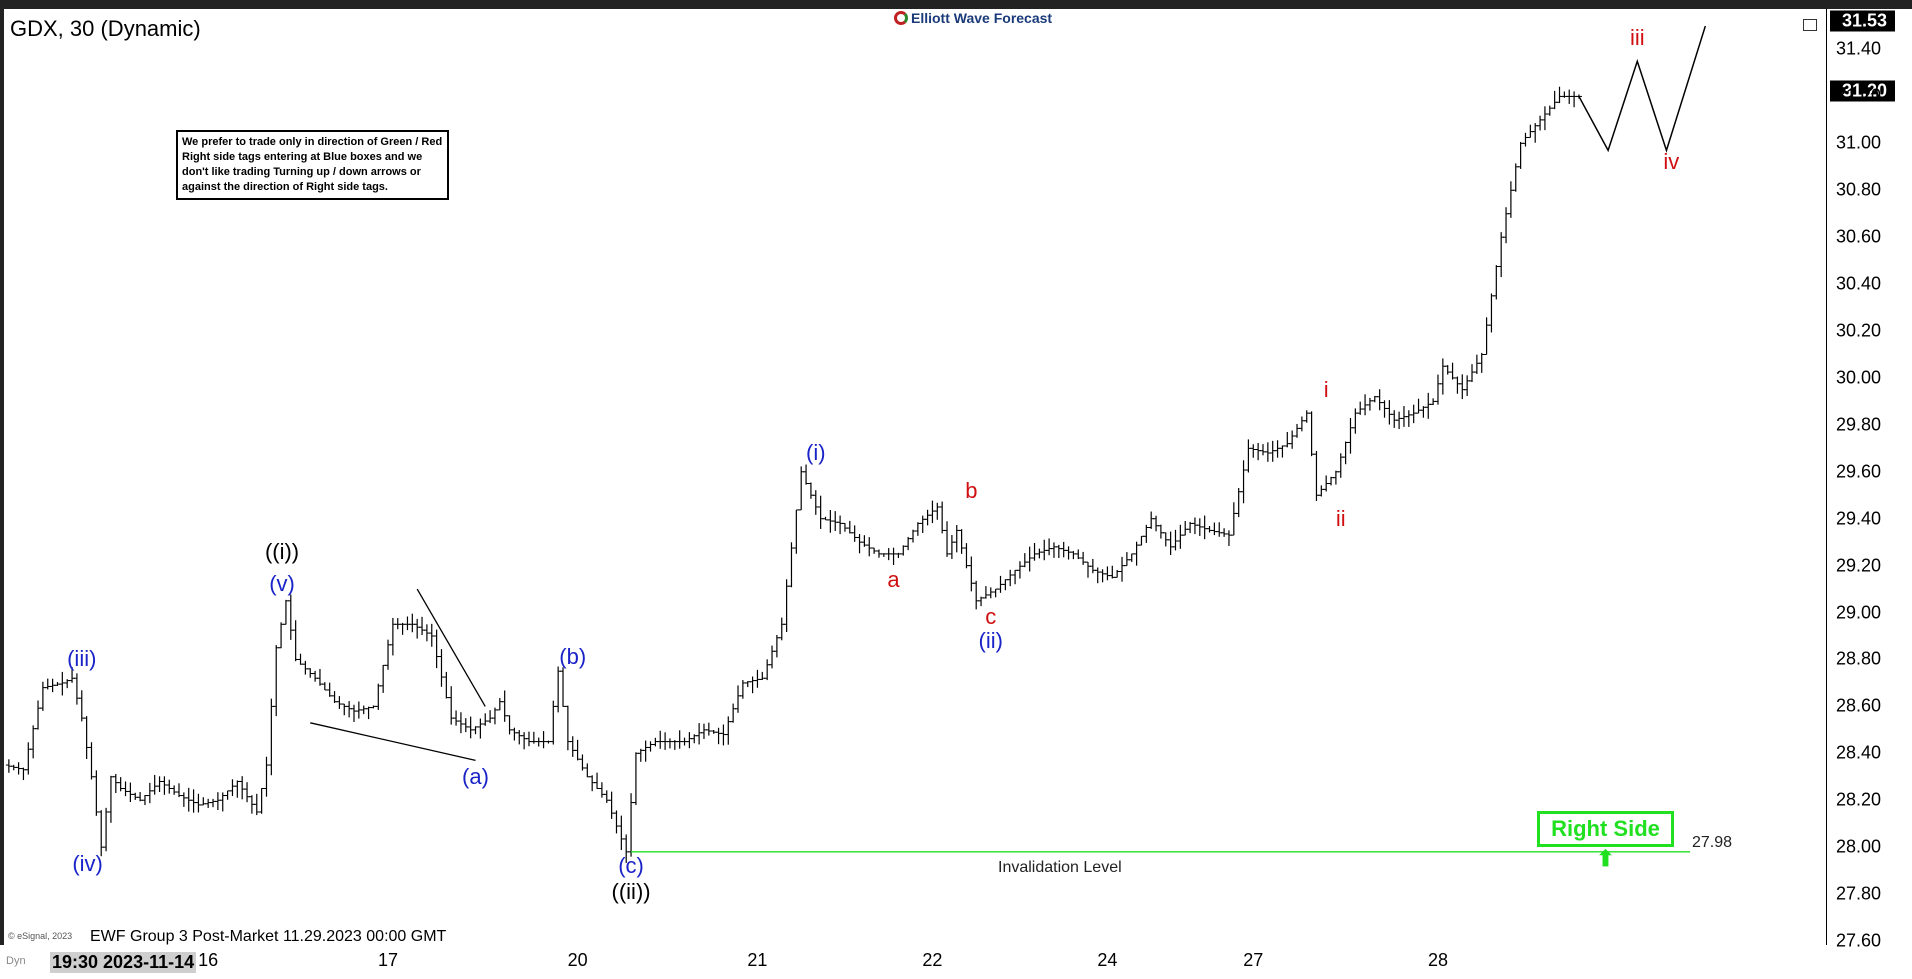 The image size is (1912, 979). What do you see at coordinates (105, 28) in the screenshot?
I see `chart-title: GDX, 30 (Dynamic)` at bounding box center [105, 28].